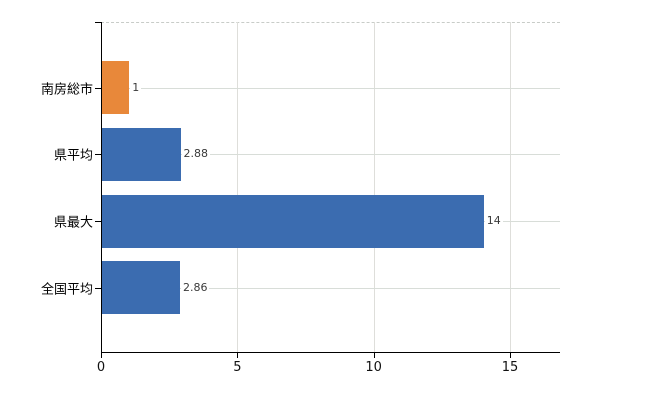  What do you see at coordinates (510, 367) in the screenshot?
I see `x-tick-label: 15` at bounding box center [510, 367].